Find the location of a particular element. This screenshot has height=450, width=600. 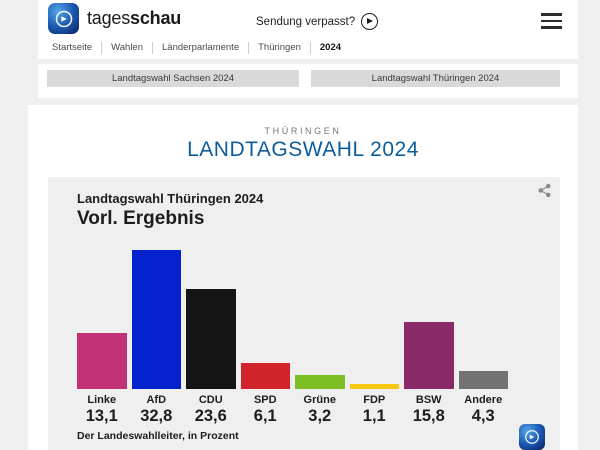

brand-home-link: tagesschau is located at coordinates (114, 18).